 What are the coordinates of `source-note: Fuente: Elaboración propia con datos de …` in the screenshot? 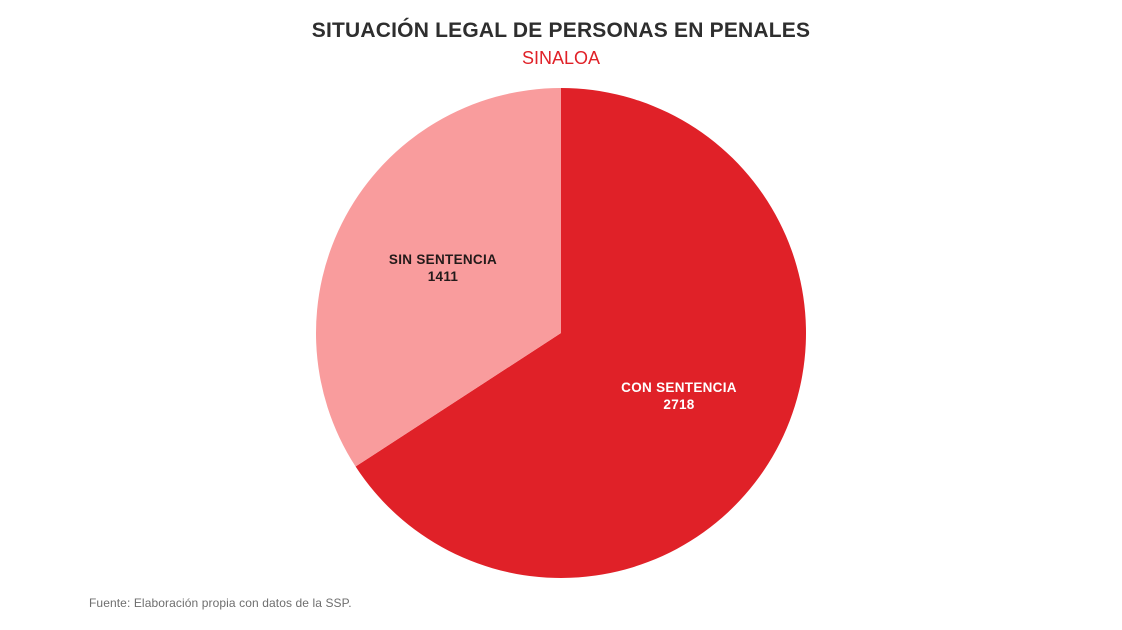 It's located at (220, 603).